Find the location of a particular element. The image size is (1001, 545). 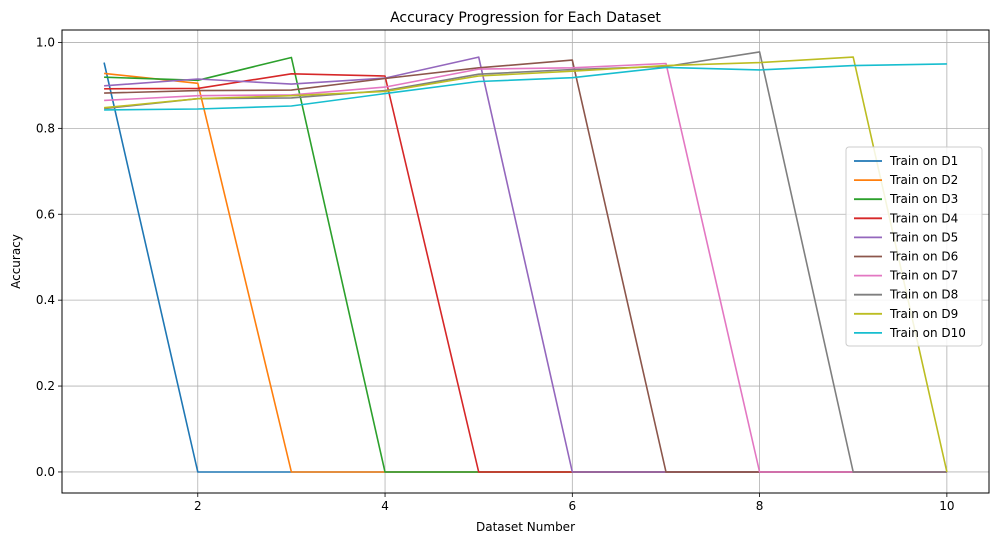

y-axis-label: Accuracy is located at coordinates (16, 261).